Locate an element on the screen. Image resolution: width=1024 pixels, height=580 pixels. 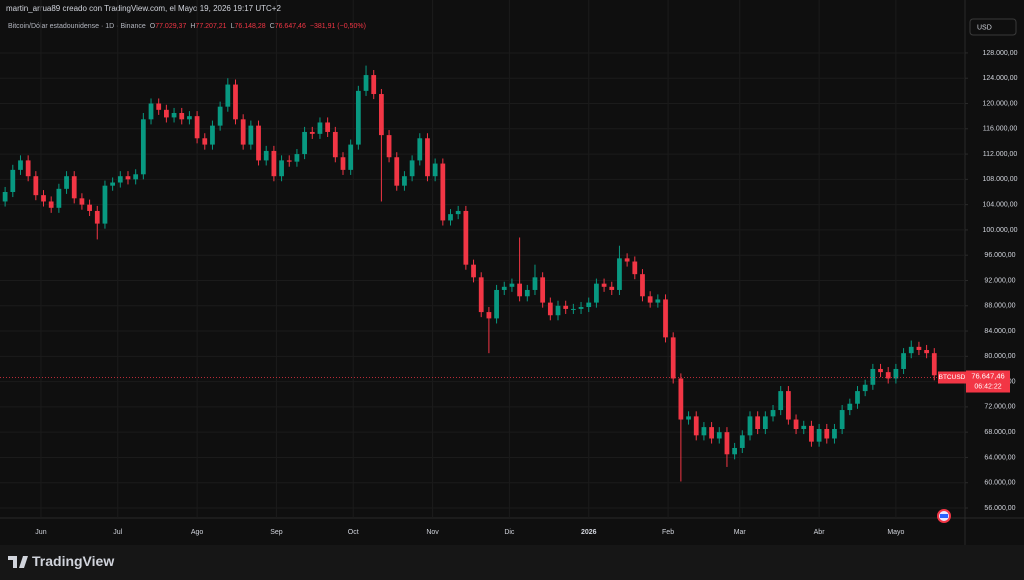
ohlc-value: 77.207,21 is located at coordinates (210, 26).